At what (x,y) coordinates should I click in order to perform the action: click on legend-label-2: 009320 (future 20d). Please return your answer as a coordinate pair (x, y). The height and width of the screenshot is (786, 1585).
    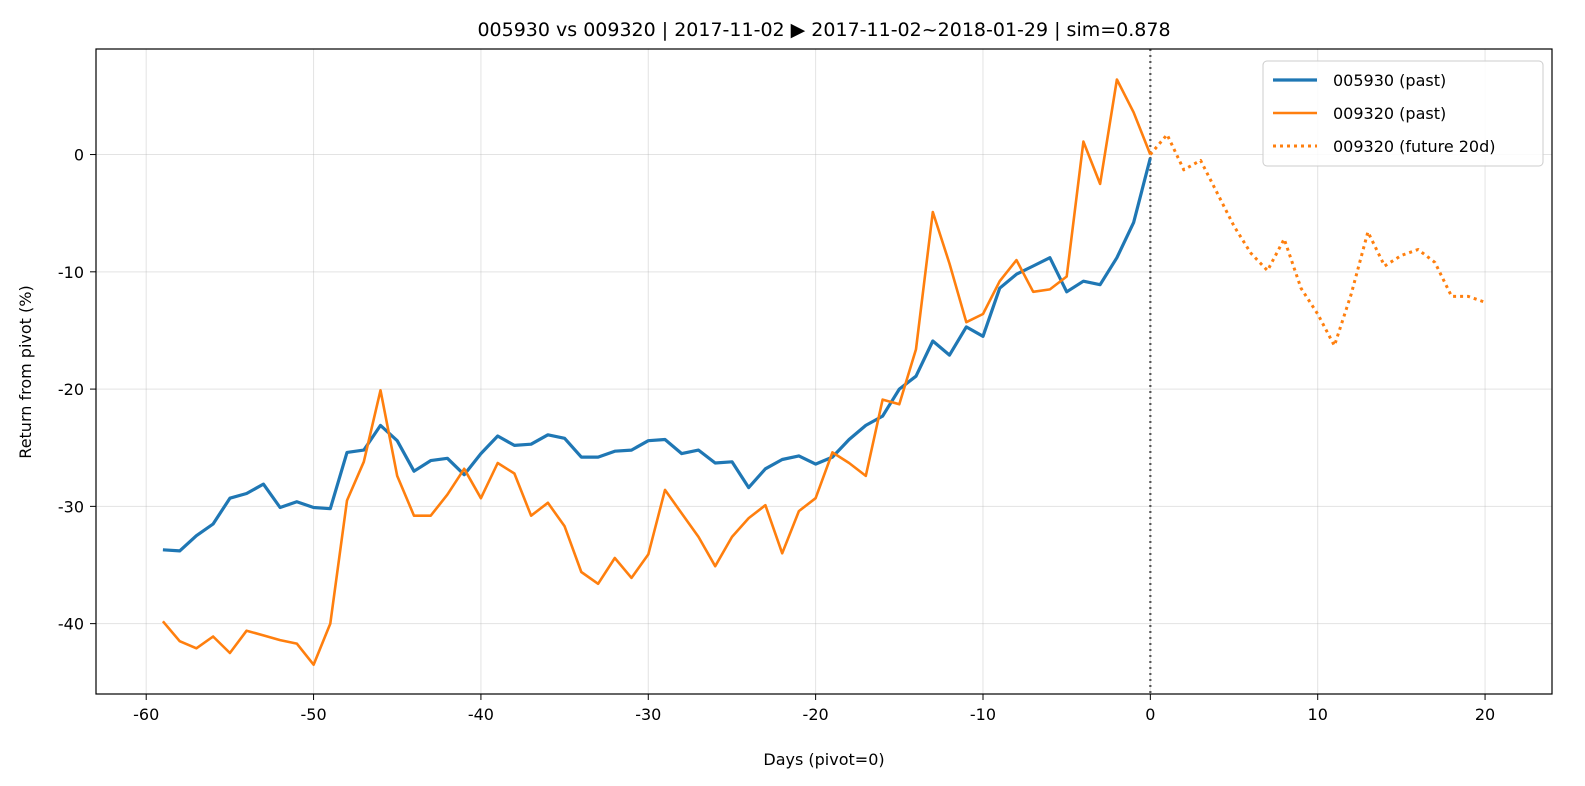
    Looking at the image, I should click on (1414, 146).